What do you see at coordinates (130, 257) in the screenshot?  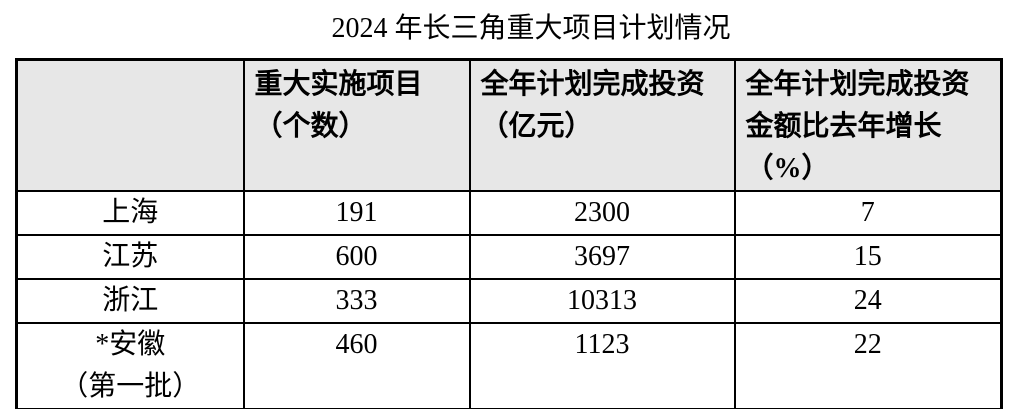 I see `region-cell: 江苏` at bounding box center [130, 257].